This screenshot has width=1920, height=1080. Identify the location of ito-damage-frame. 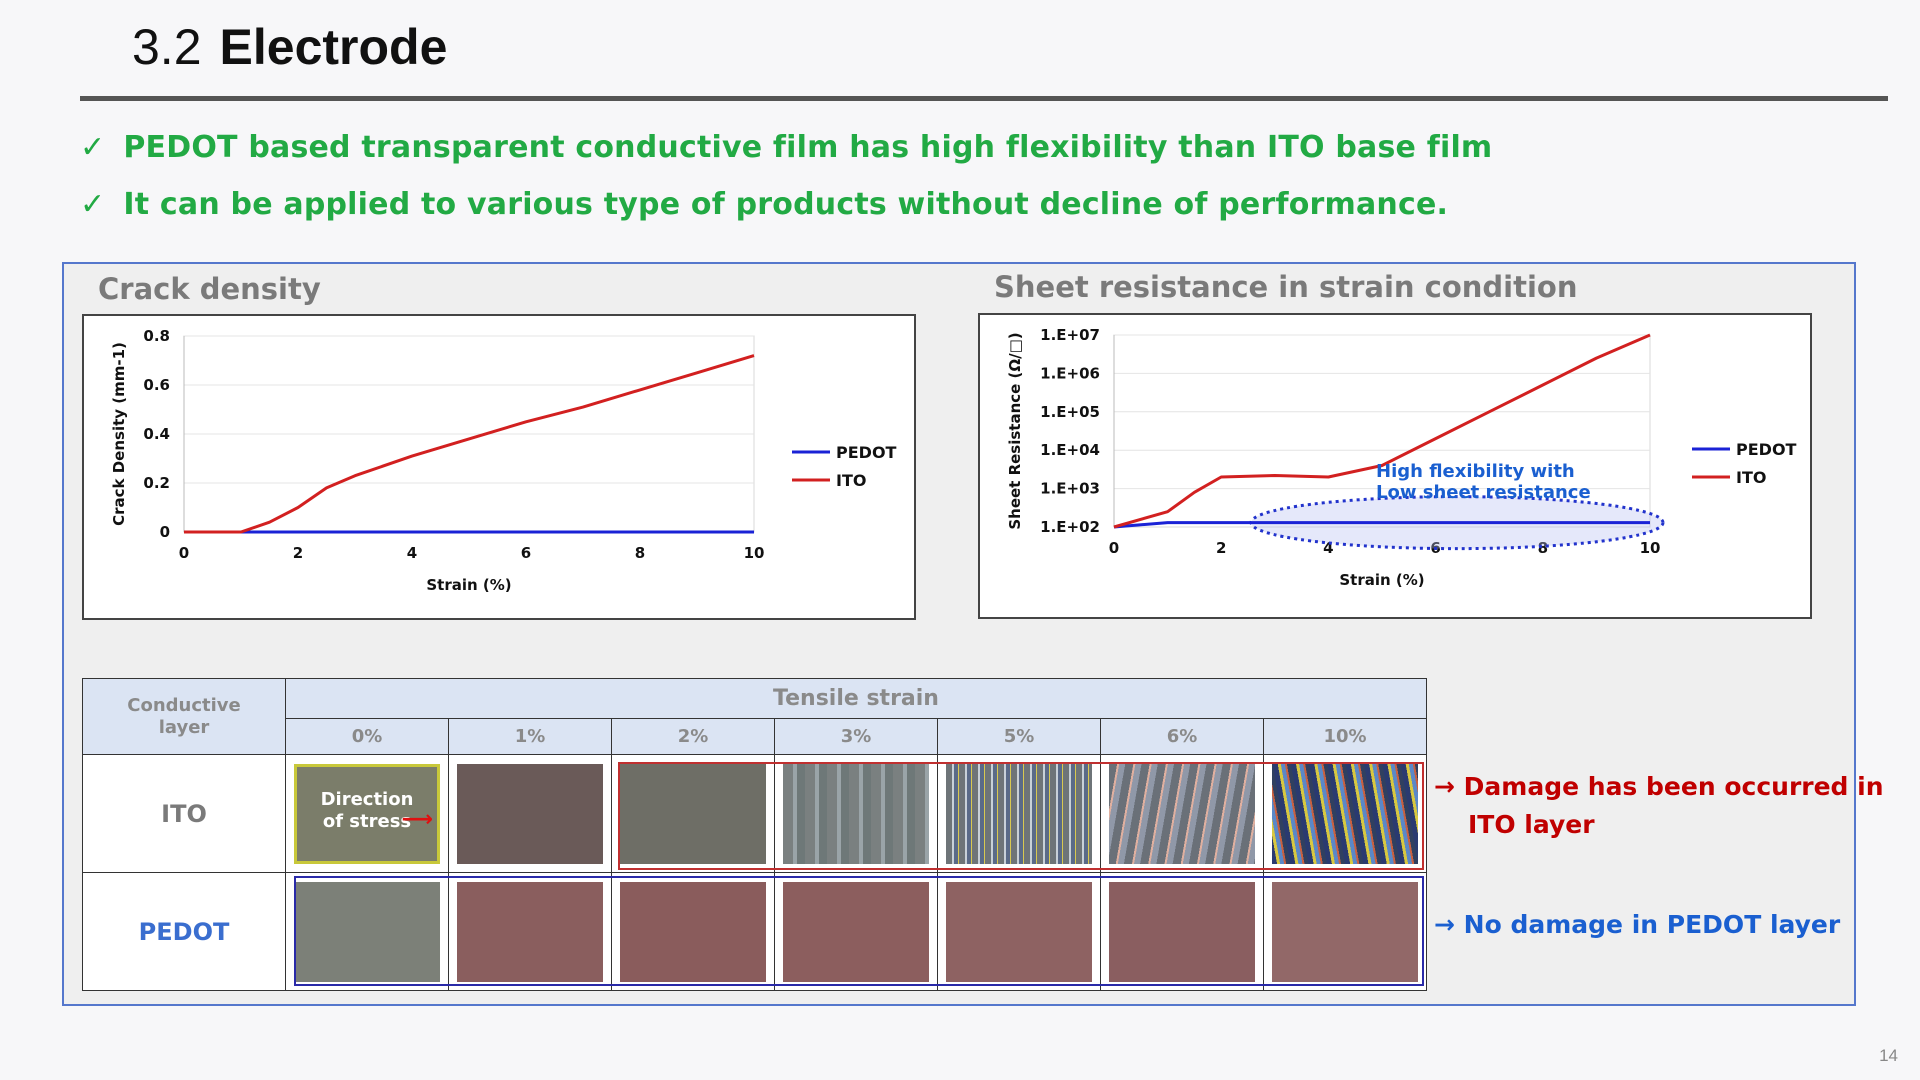
(1021, 816).